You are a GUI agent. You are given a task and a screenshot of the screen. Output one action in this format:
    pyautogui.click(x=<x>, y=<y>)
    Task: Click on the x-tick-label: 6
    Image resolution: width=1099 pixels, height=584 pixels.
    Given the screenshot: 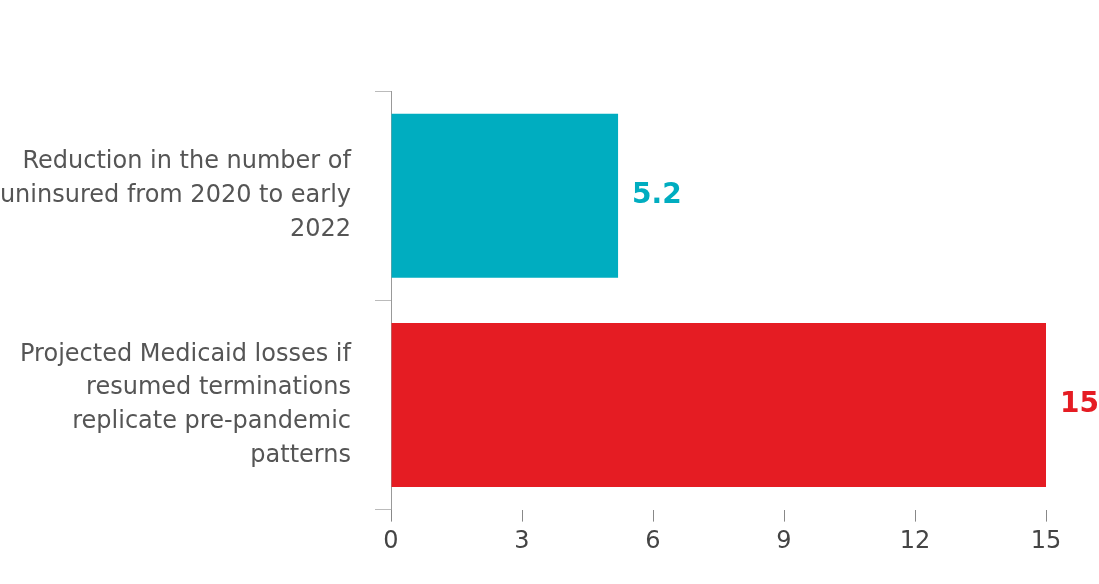 What is the action you would take?
    pyautogui.click(x=653, y=540)
    